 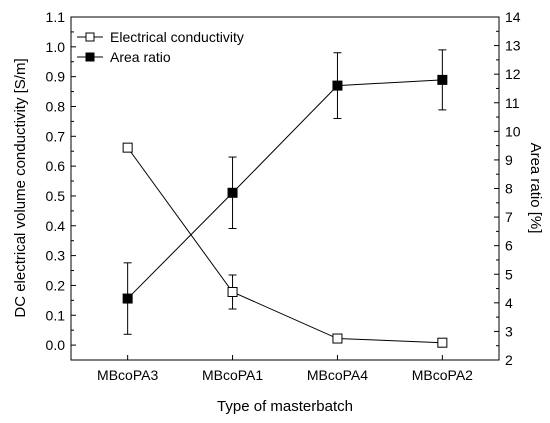 I want to click on right-tick-label: 11, so click(x=512, y=103).